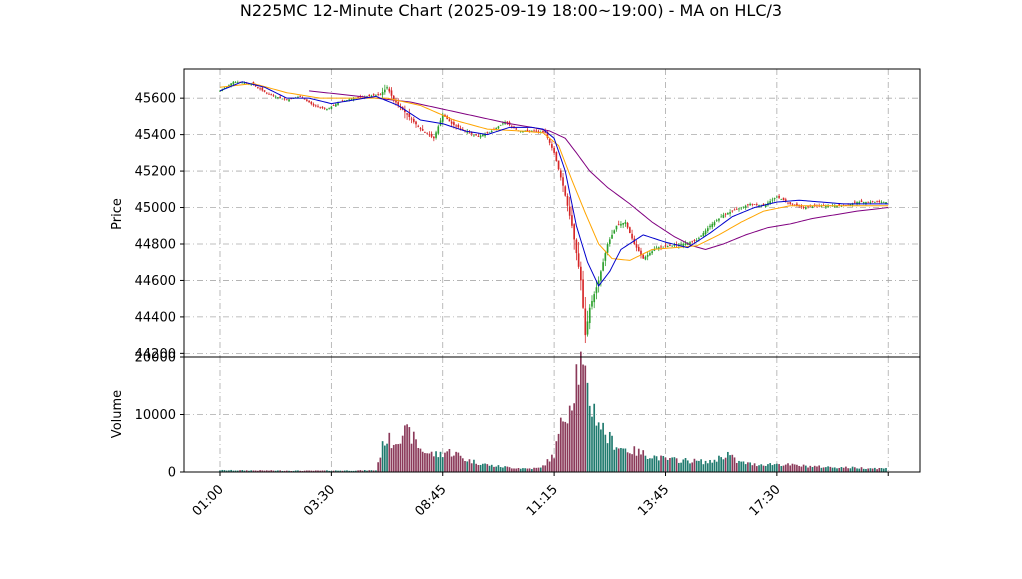 This screenshot has width=1022, height=579. Describe the element at coordinates (653, 500) in the screenshot. I see `x-tick-label: 13:45` at that location.